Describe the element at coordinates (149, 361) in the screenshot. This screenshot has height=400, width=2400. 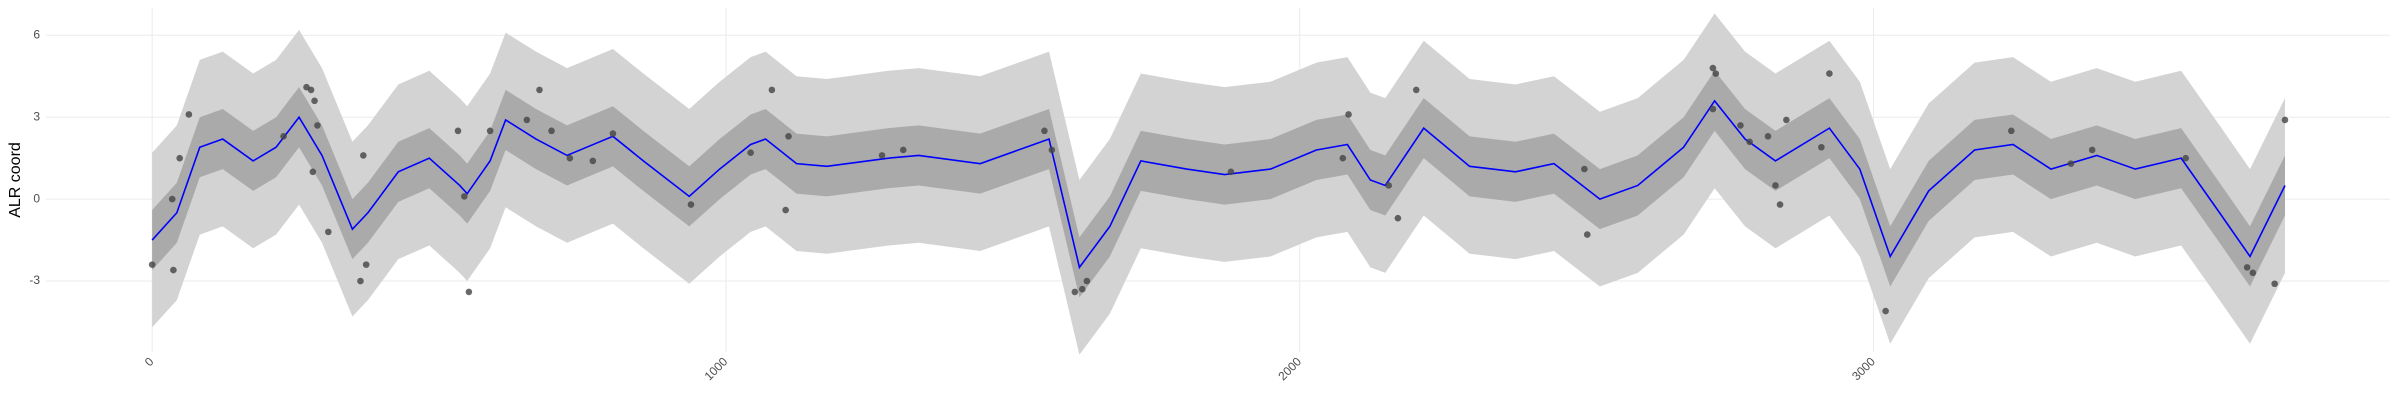
I see `x-tick-label: 0` at that location.